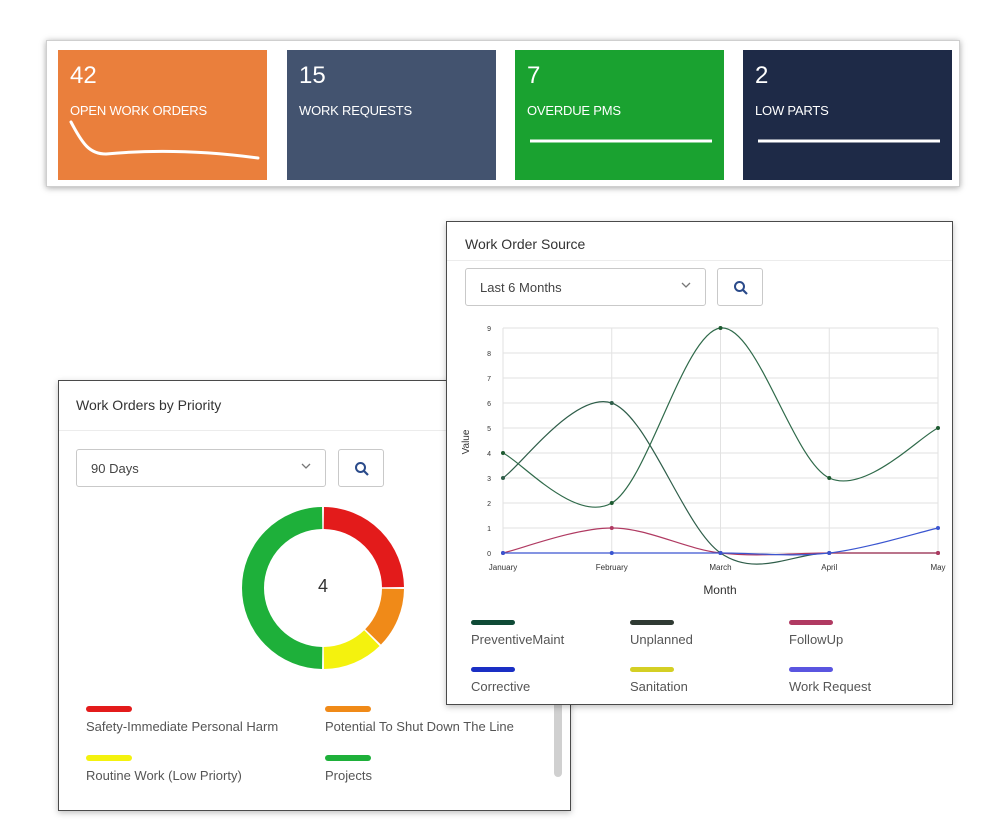 The width and height of the screenshot is (1000, 823). What do you see at coordinates (312, 75) in the screenshot?
I see `kpi-value: 15` at bounding box center [312, 75].